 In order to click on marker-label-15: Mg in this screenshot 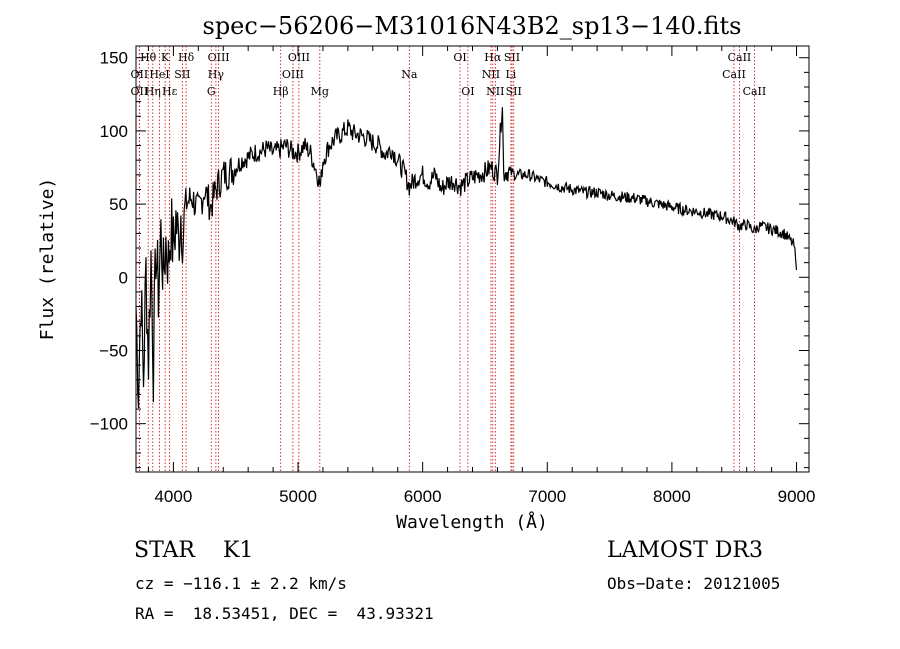, I will do `click(320, 91)`.